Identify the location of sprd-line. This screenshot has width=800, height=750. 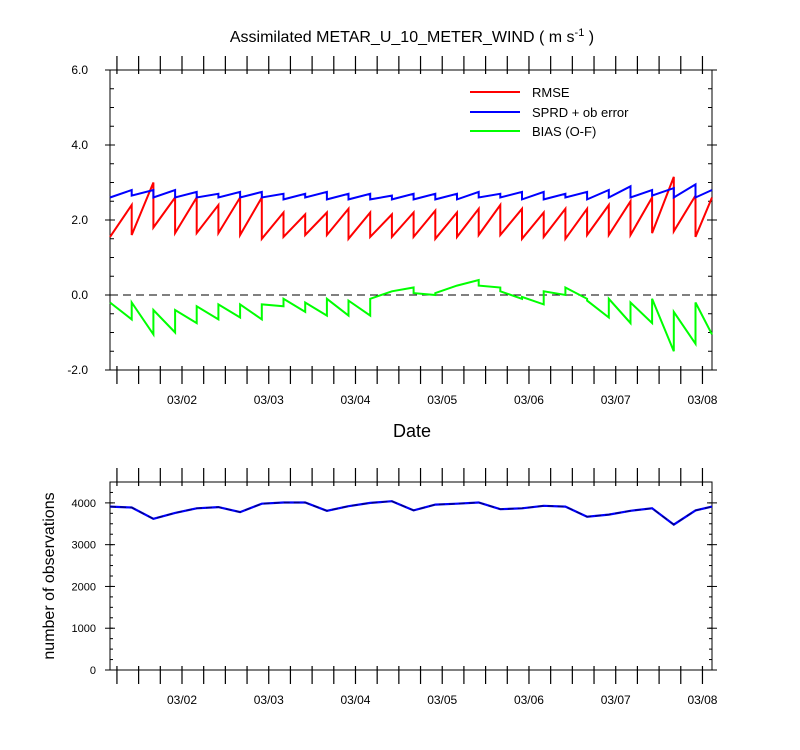
(411, 191).